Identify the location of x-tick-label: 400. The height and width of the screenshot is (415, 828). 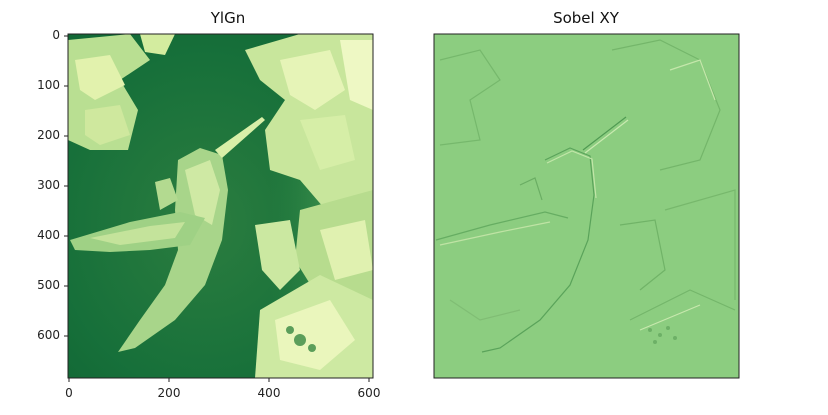
(269, 393).